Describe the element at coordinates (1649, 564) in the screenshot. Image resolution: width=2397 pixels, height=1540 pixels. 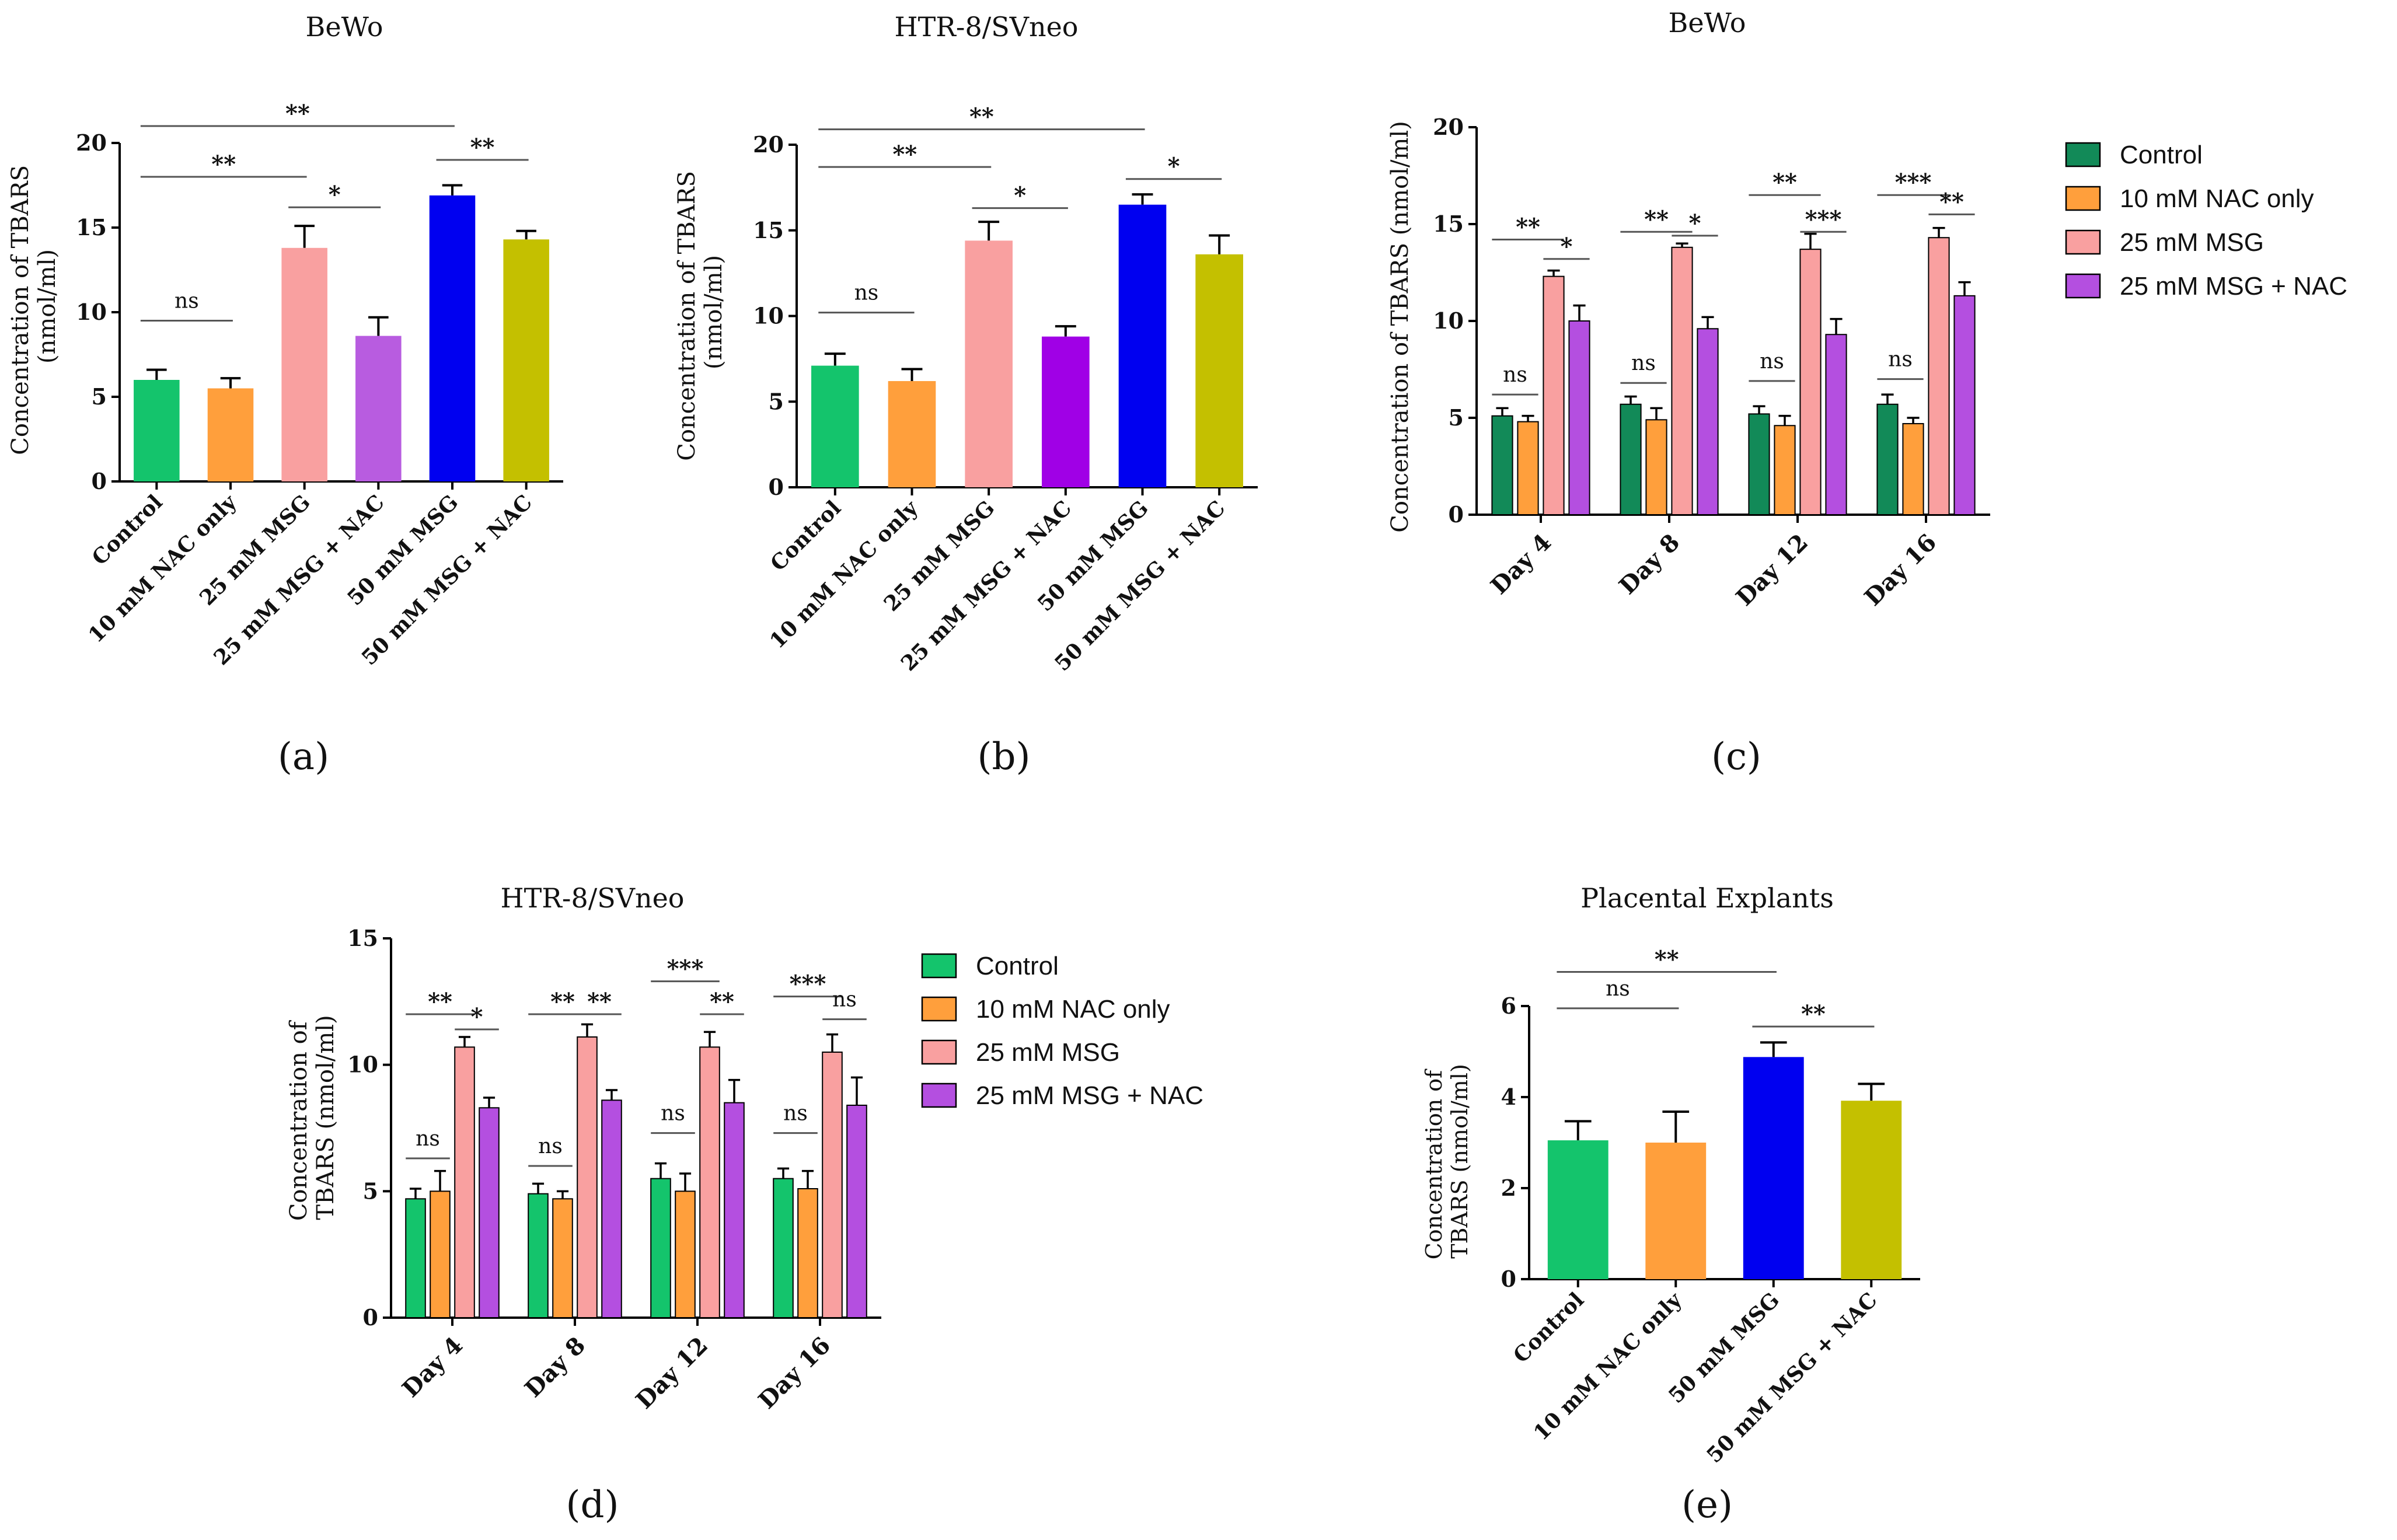
I see `x-tick-label: Day 8` at that location.